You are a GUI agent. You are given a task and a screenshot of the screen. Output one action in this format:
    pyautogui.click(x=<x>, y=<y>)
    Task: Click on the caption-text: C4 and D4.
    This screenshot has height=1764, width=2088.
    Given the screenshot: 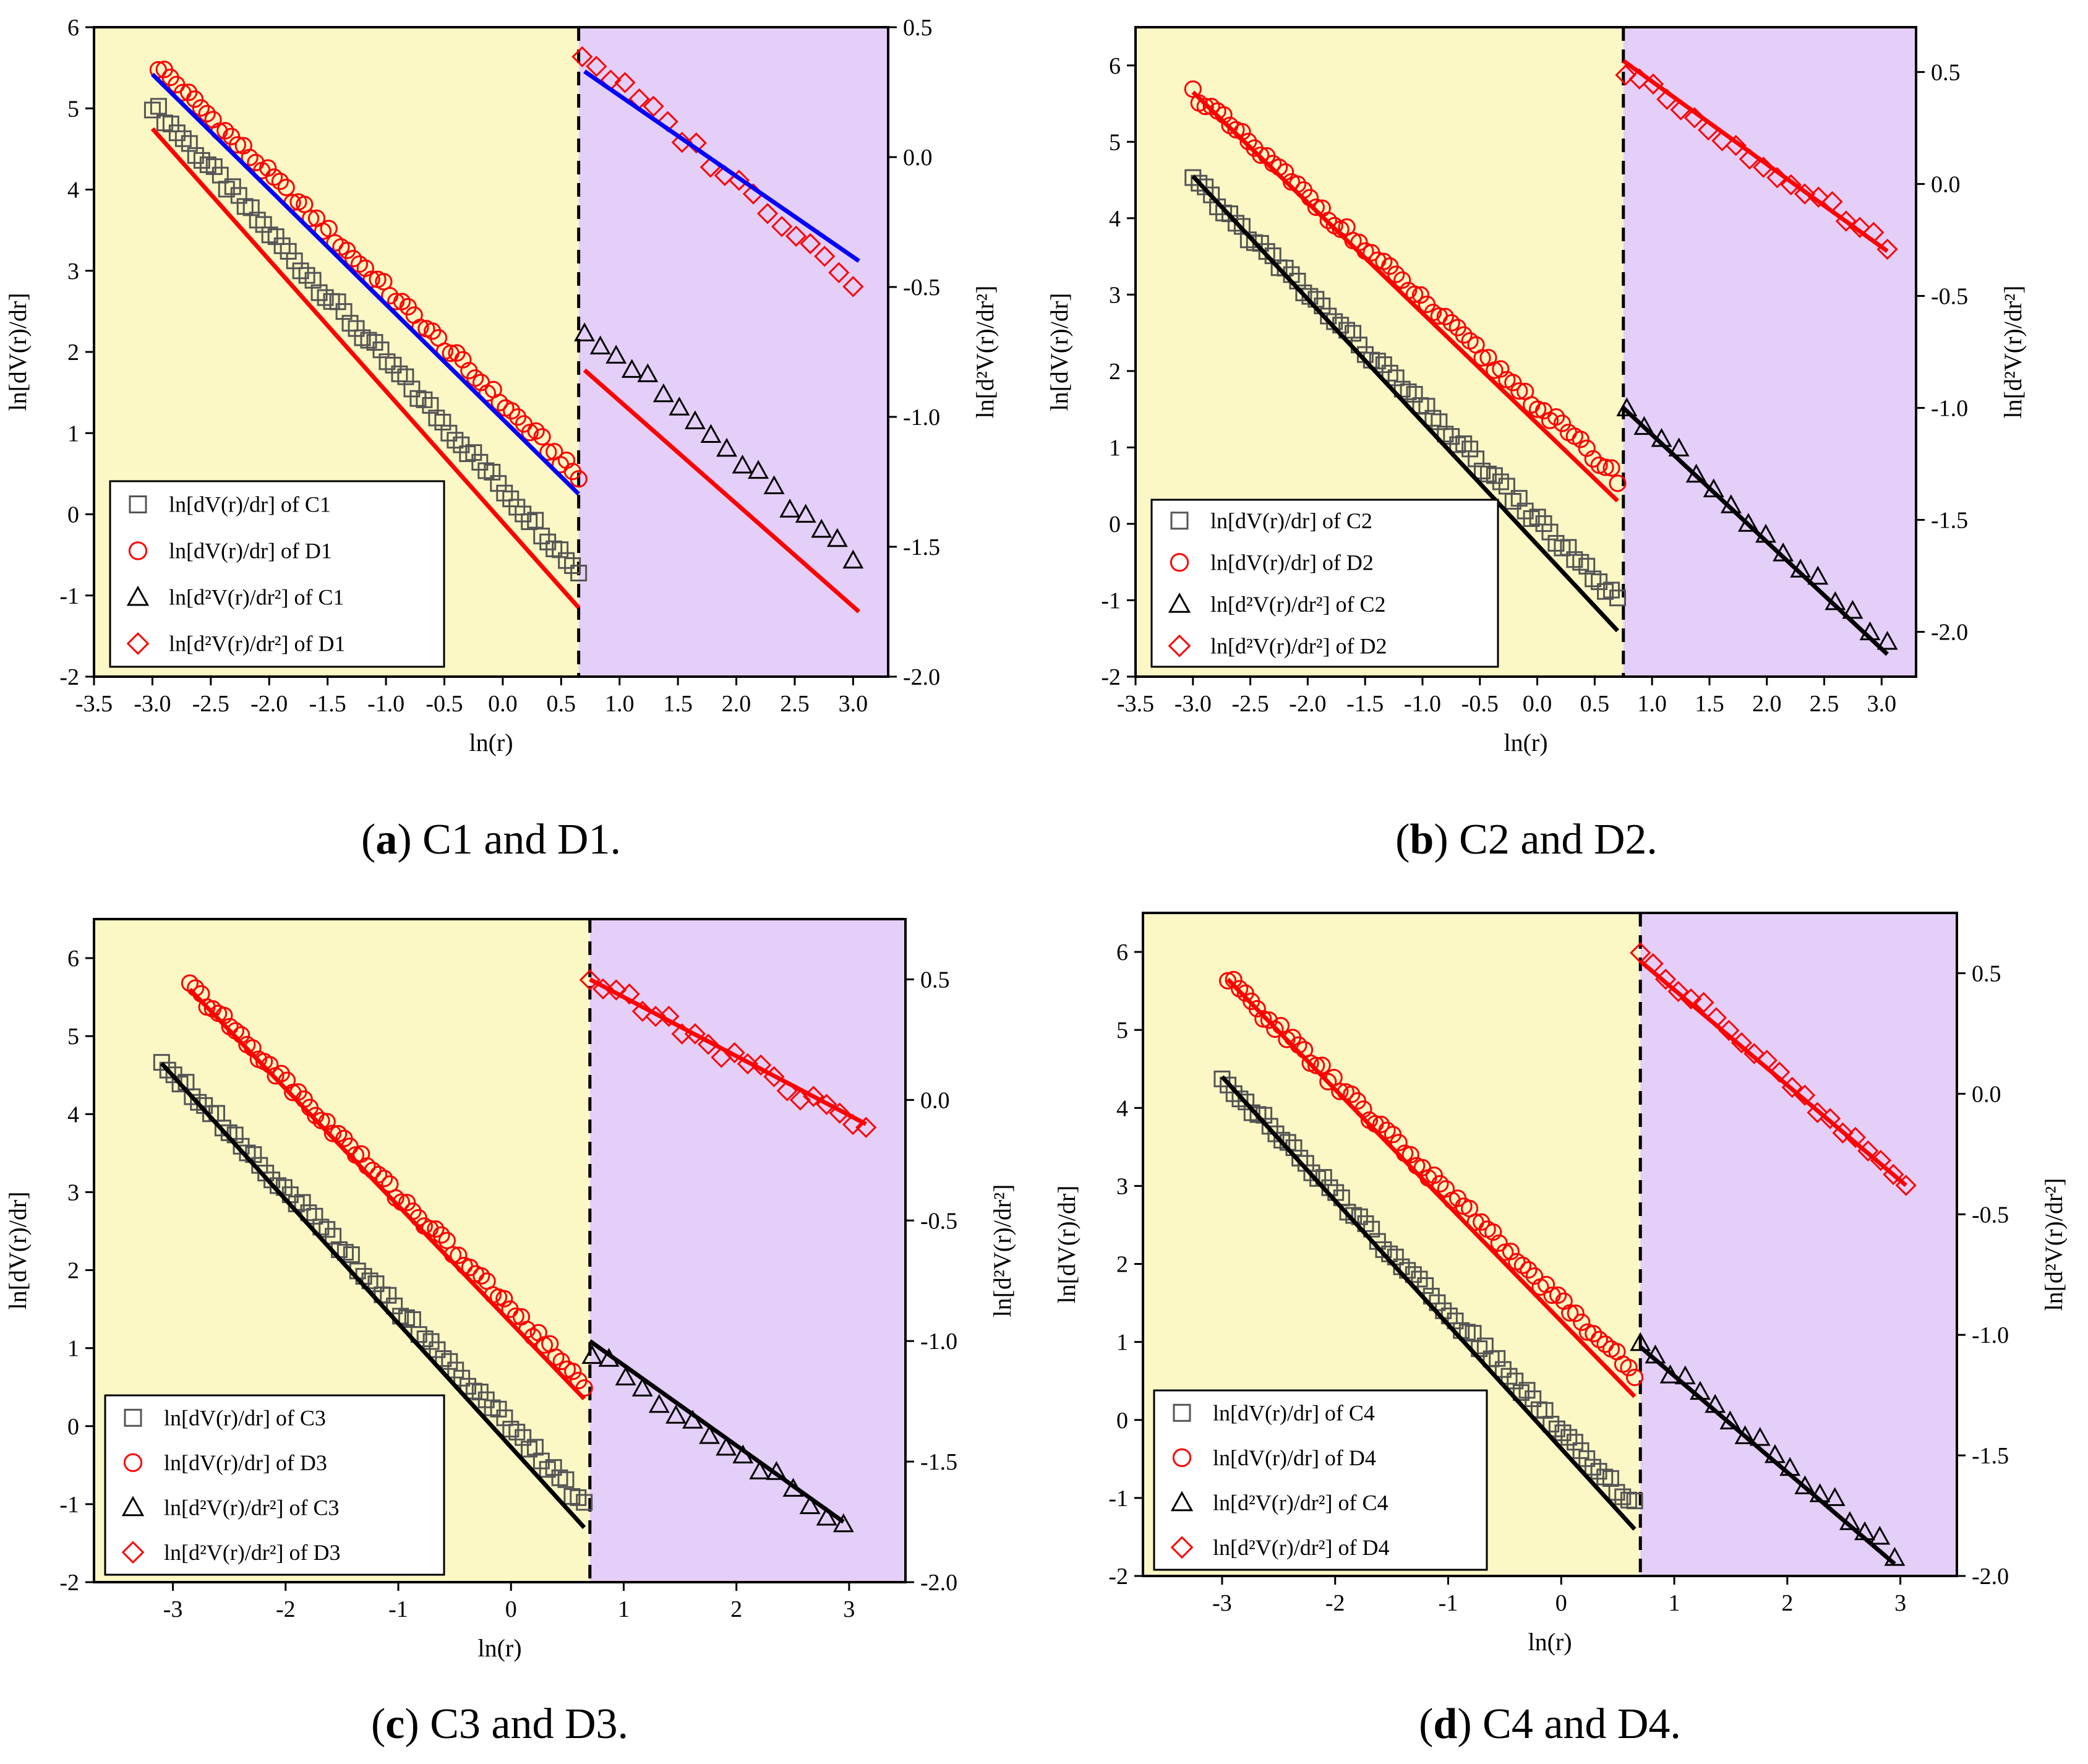 What is the action you would take?
    pyautogui.click(x=1576, y=1724)
    